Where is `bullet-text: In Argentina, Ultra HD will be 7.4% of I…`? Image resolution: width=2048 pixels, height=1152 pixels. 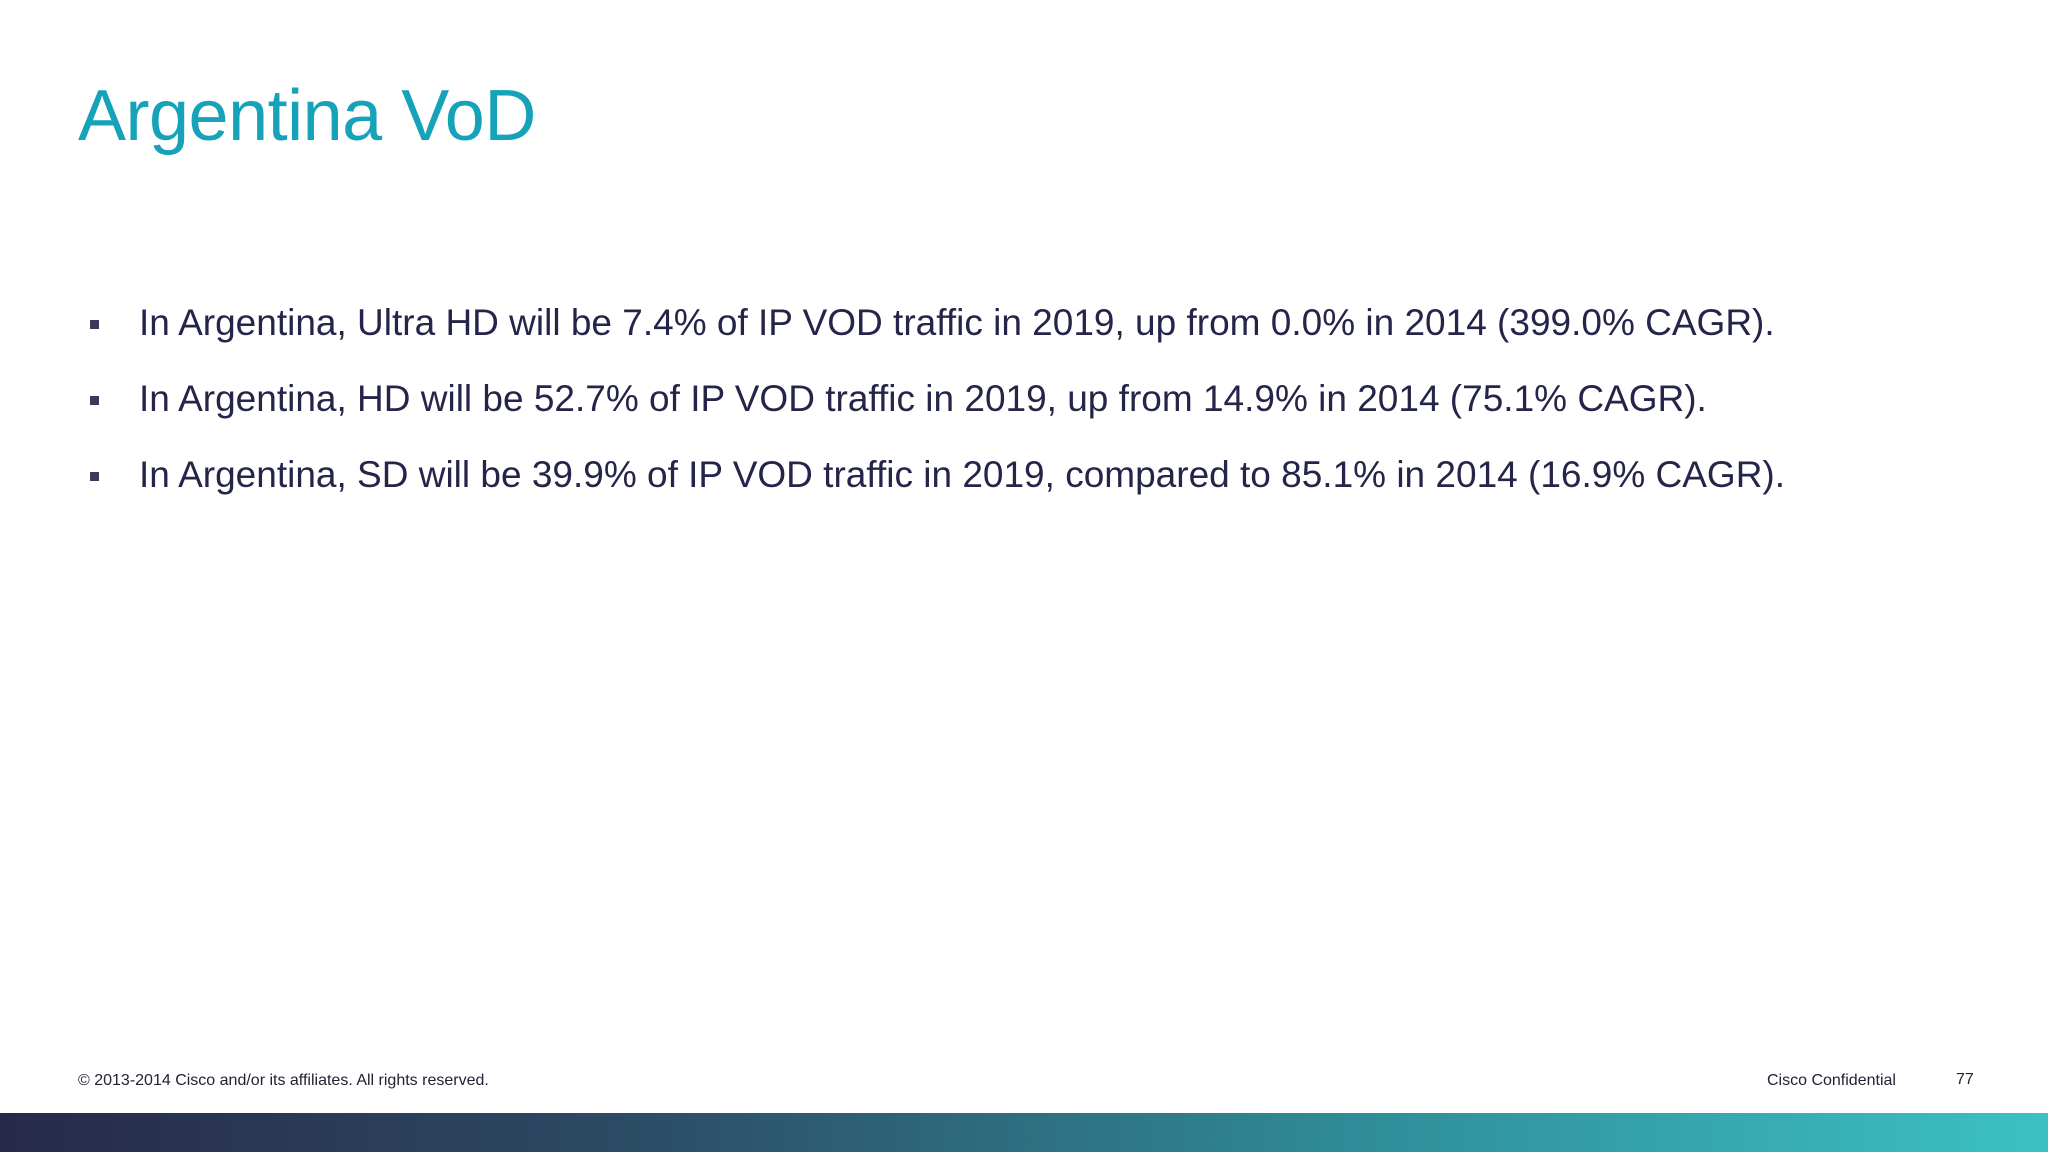 bullet-text: In Argentina, Ultra HD will be 7.4% of I… is located at coordinates (957, 322).